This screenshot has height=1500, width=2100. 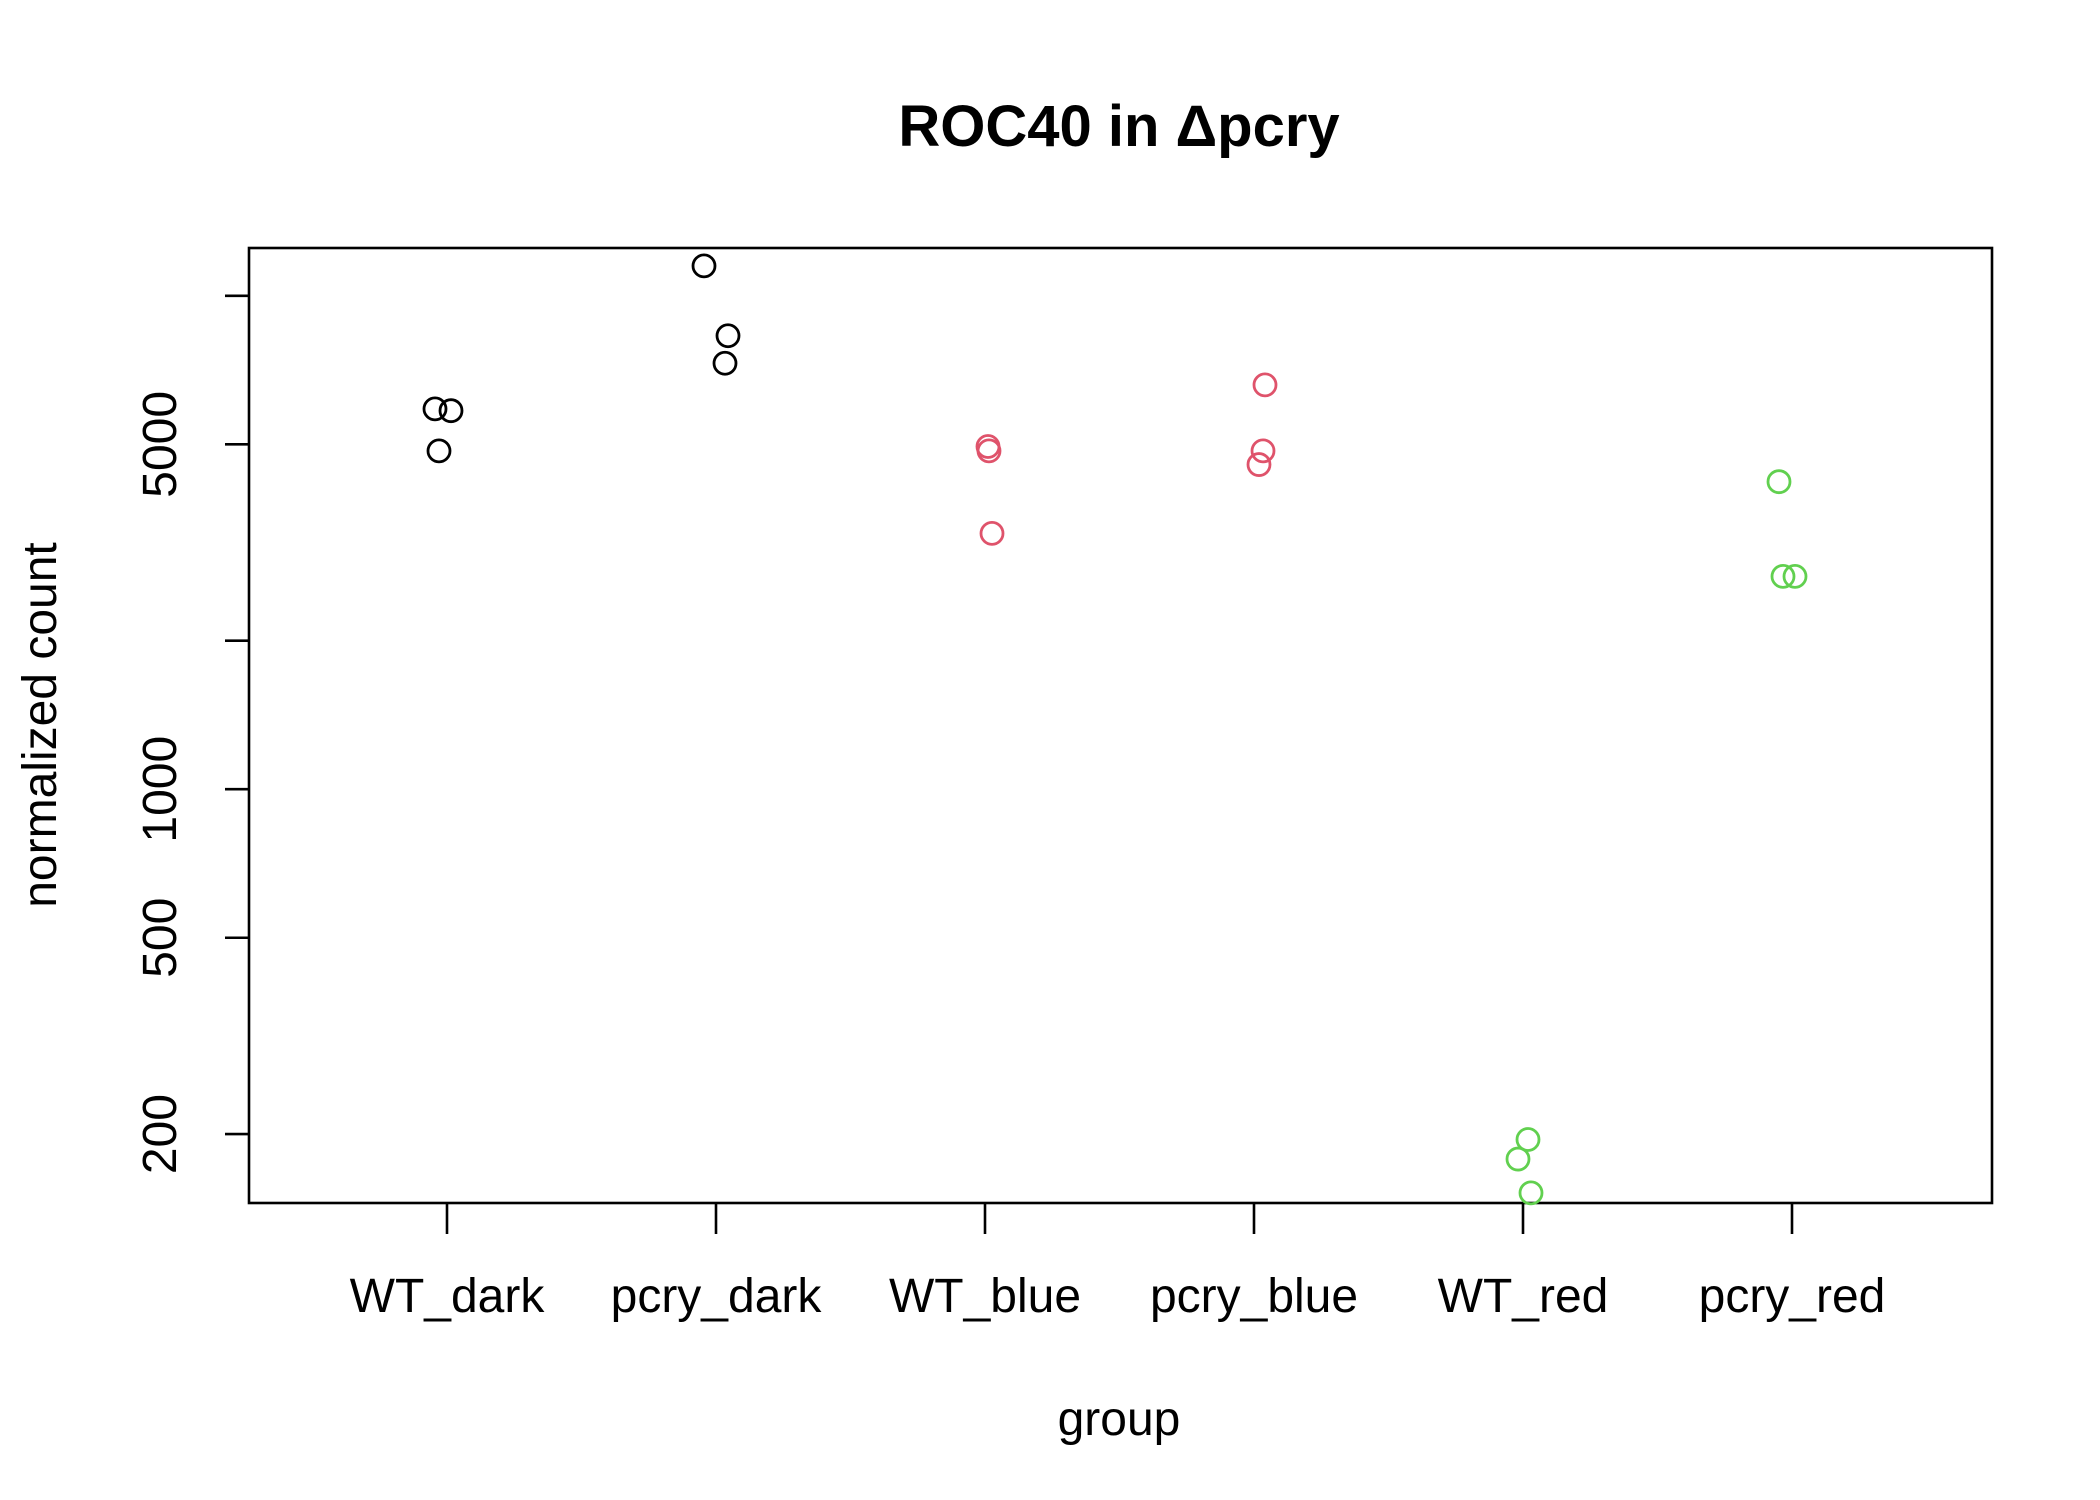 What do you see at coordinates (1119, 1419) in the screenshot?
I see `x-axis-label: group` at bounding box center [1119, 1419].